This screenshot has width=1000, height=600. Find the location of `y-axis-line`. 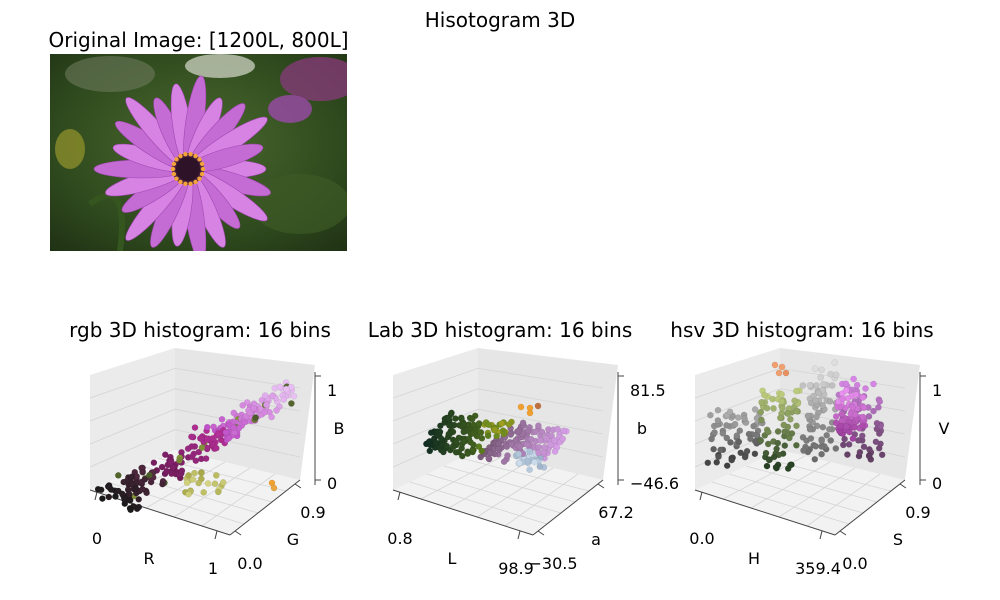

y-axis-line is located at coordinates (568, 507).